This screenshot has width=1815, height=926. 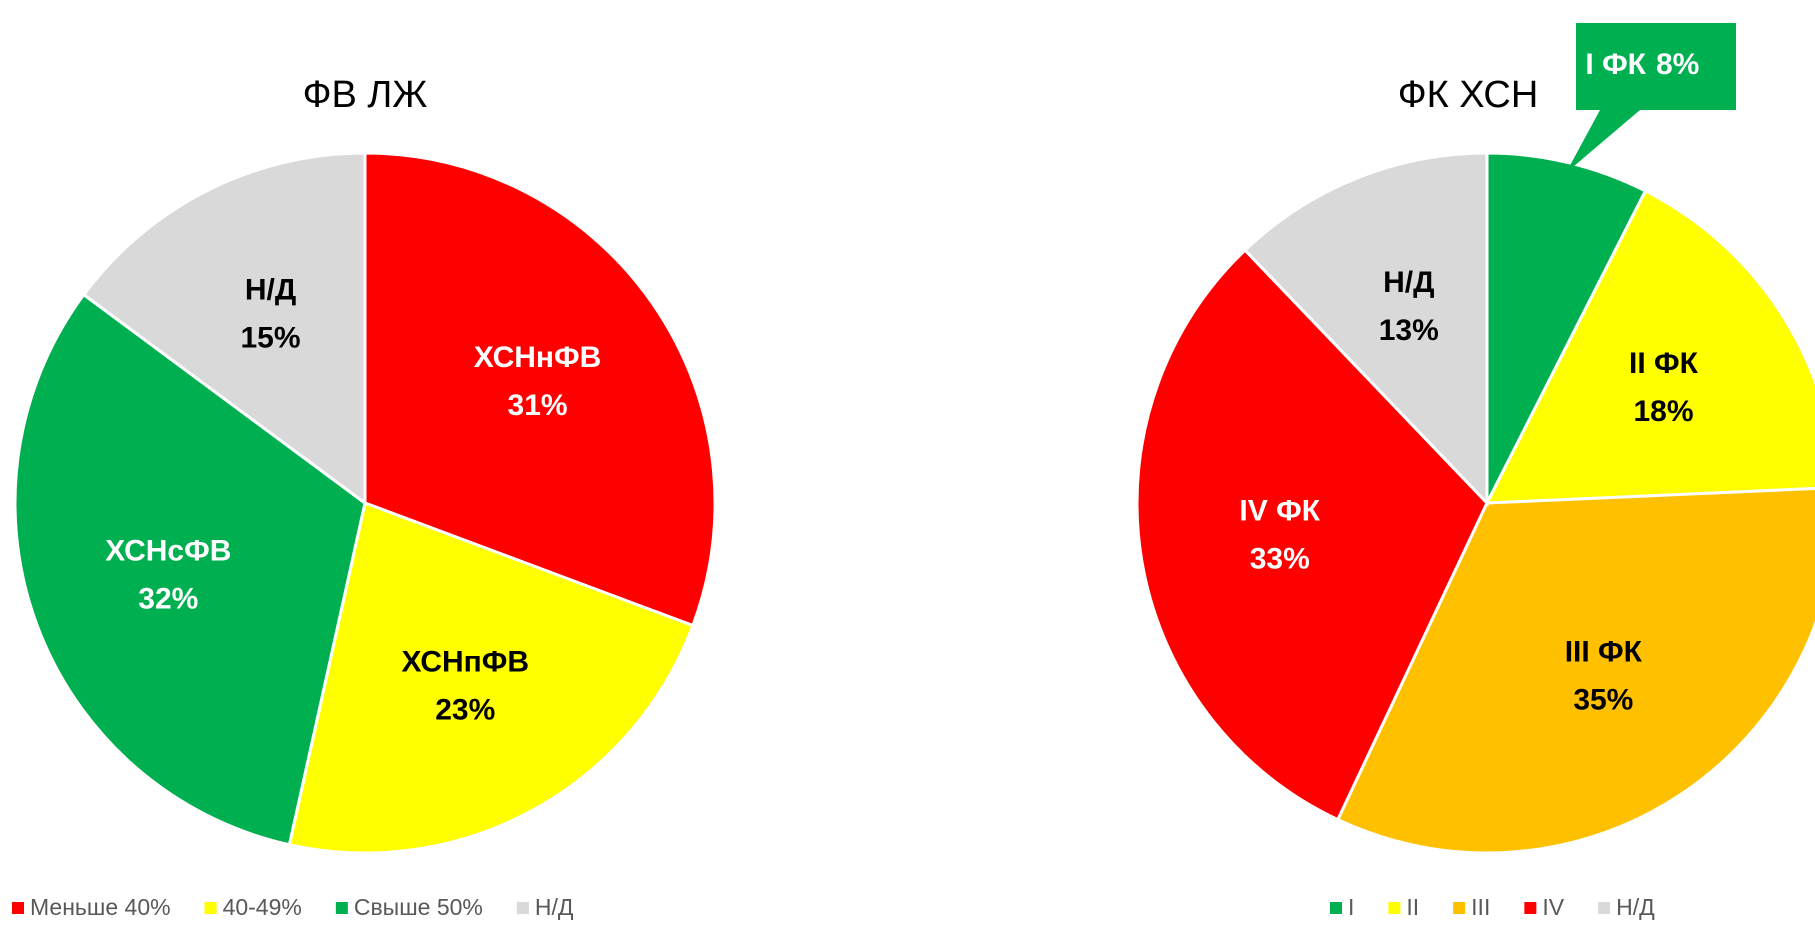 What do you see at coordinates (465, 709) in the screenshot?
I see `data-label: 23%` at bounding box center [465, 709].